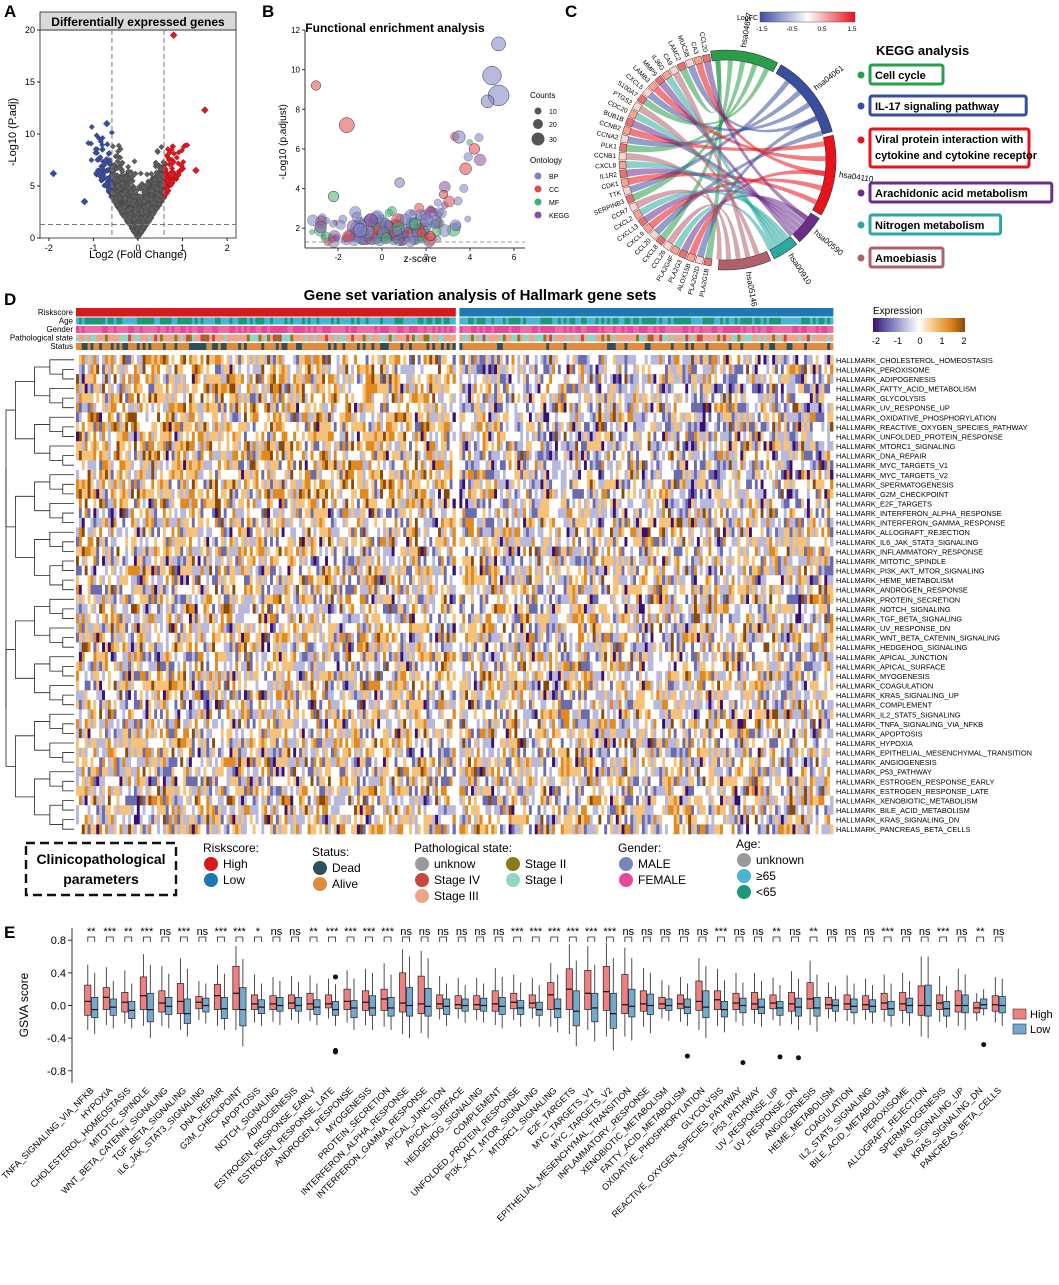  I want to click on enrichment-bubble-major, so click(487, 101).